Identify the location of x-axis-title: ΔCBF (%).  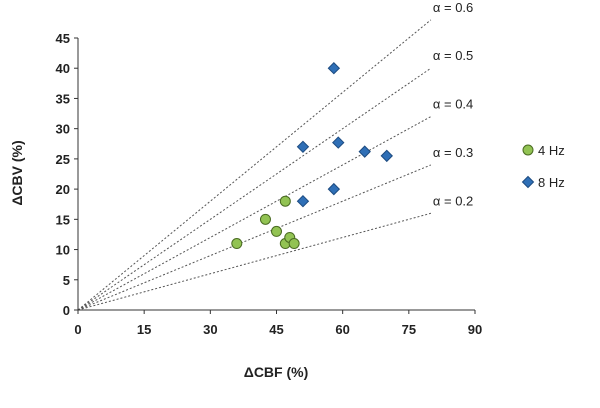
(276, 372).